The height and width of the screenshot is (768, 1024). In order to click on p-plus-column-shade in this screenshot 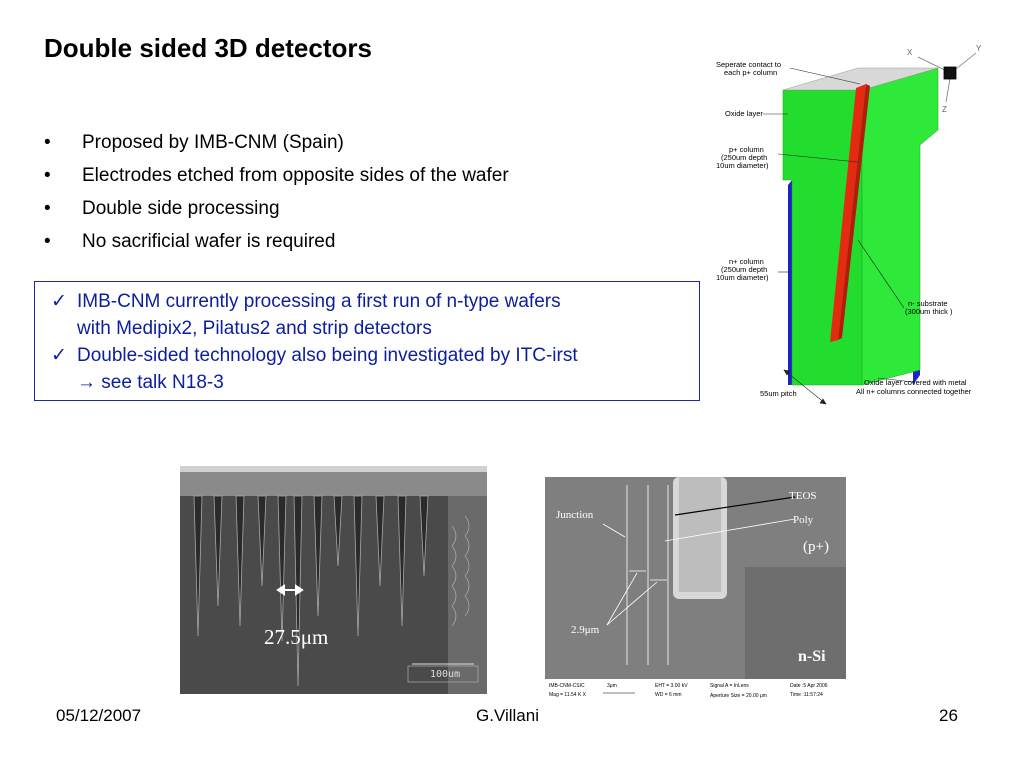, I will do `click(854, 212)`.